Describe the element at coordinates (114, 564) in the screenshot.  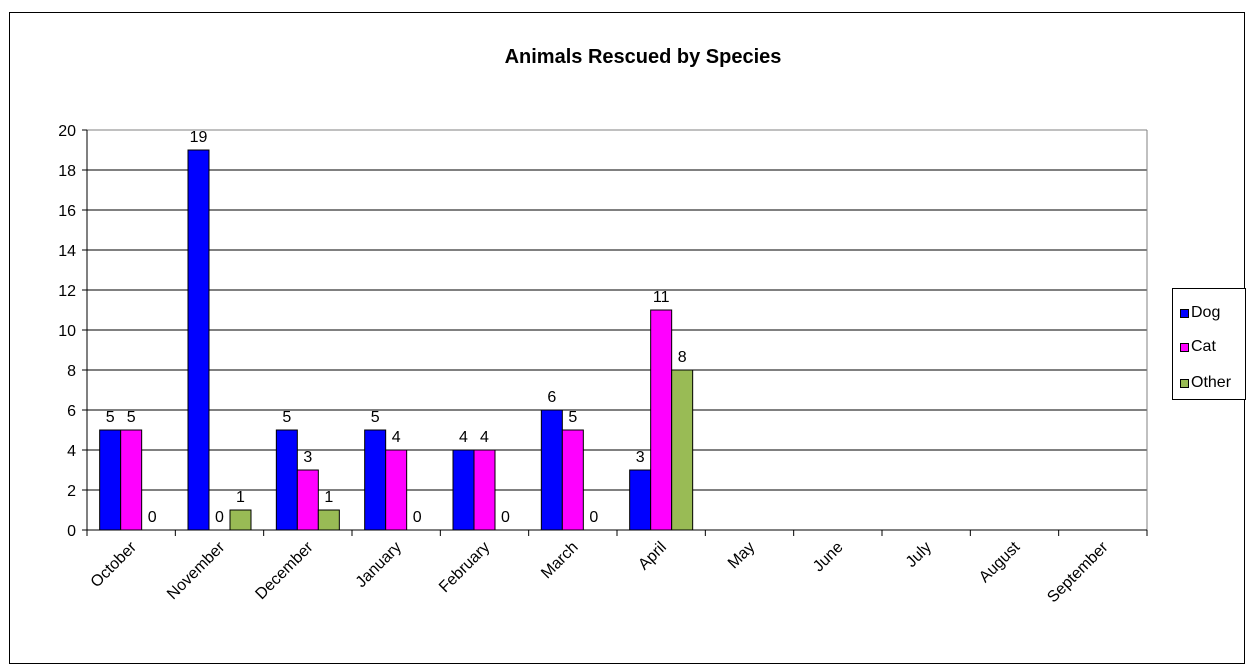
I see `x-tick-label: October` at that location.